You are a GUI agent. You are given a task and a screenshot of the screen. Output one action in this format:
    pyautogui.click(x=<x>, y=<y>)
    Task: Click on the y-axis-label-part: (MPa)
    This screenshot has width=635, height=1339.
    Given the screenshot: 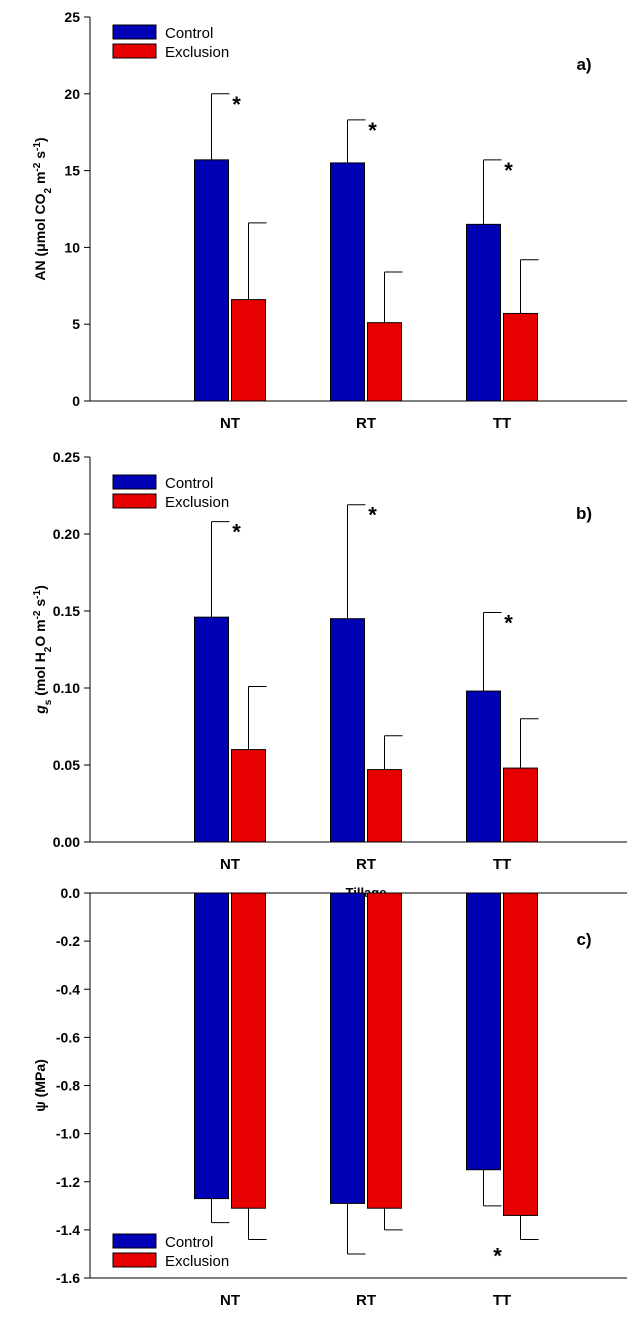 What is the action you would take?
    pyautogui.click(x=40, y=1080)
    